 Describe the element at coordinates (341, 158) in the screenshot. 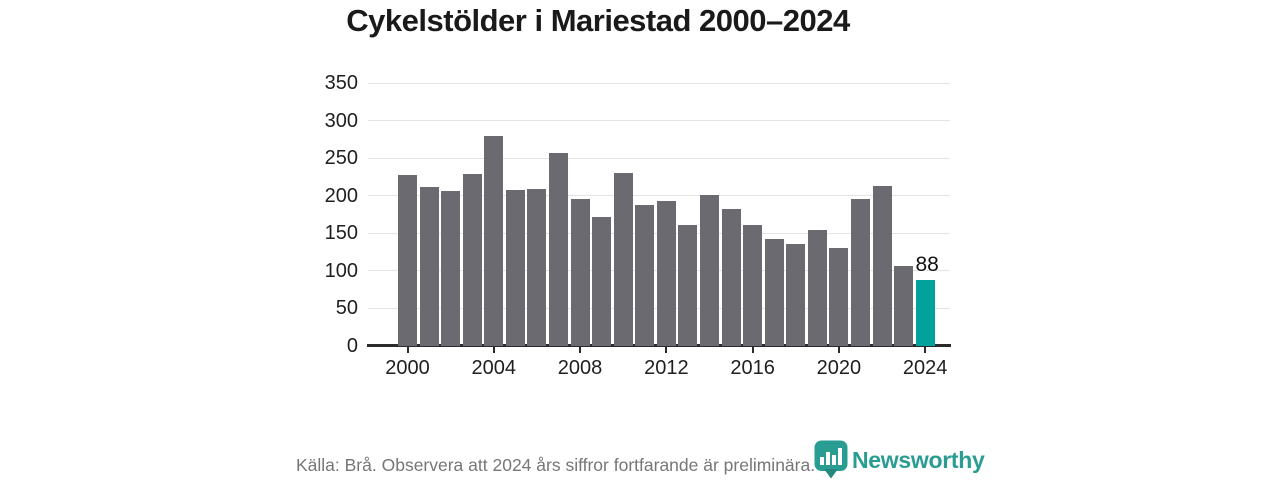

I see `y-tick-label: 250` at that location.